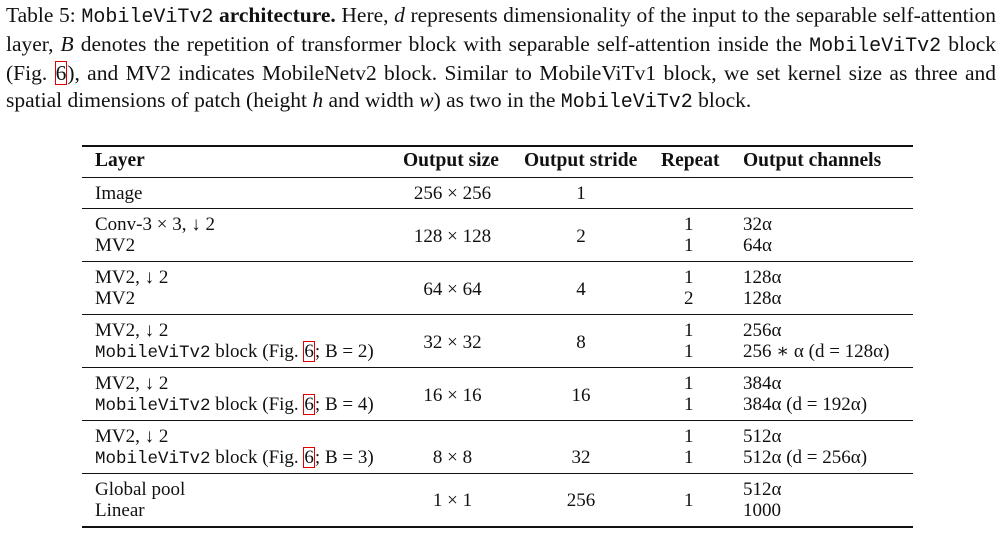 The width and height of the screenshot is (999, 543). Describe the element at coordinates (762, 330) in the screenshot. I see `table-cell-output-channels: 256α` at that location.